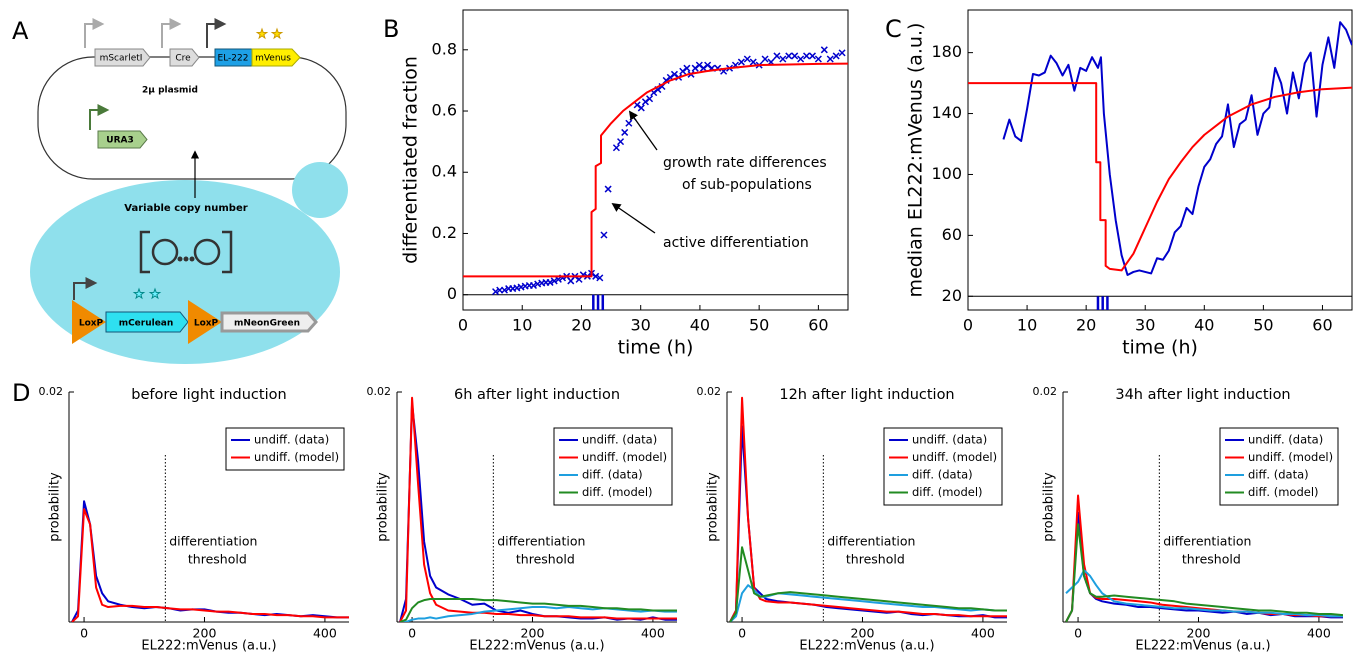  What do you see at coordinates (165, 252) in the screenshot?
I see `plasmid-icon` at bounding box center [165, 252].